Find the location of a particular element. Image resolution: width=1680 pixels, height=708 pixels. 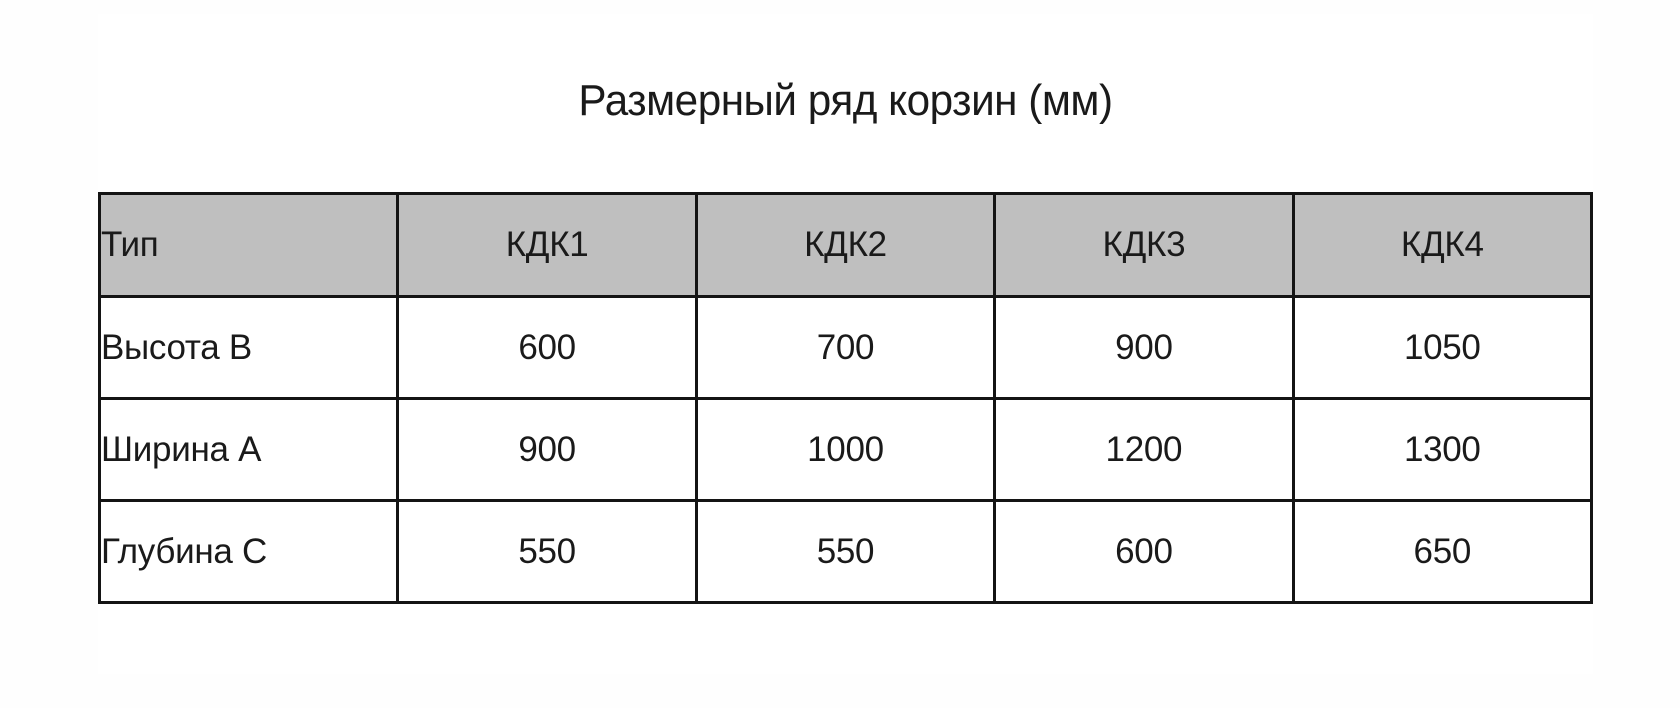

value-cell: 1300 is located at coordinates (1442, 449).